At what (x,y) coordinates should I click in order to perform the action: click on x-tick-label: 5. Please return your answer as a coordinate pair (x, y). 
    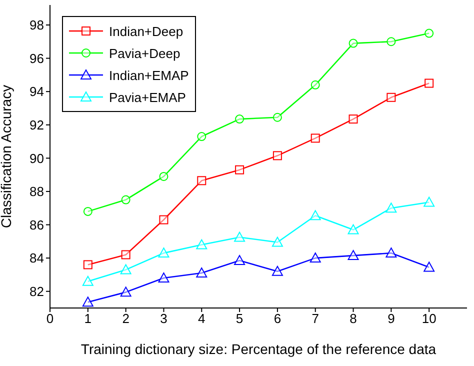
    Looking at the image, I should click on (240, 318).